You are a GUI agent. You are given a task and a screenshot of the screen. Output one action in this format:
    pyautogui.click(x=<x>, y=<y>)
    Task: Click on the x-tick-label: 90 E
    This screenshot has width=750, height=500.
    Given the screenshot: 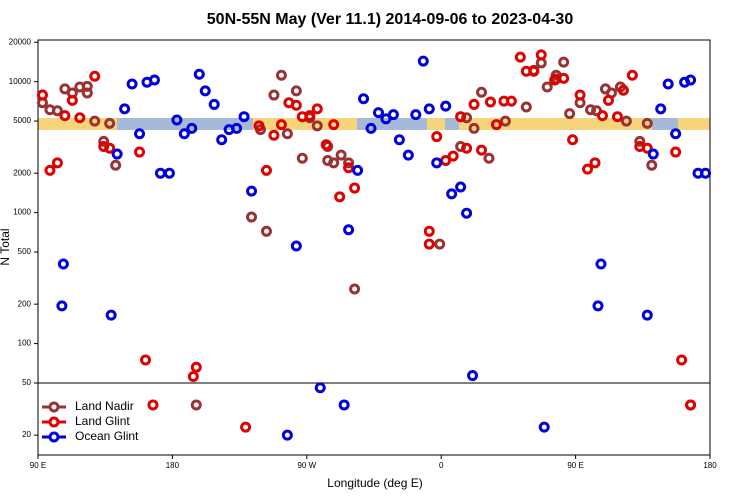 What is the action you would take?
    pyautogui.click(x=38, y=465)
    